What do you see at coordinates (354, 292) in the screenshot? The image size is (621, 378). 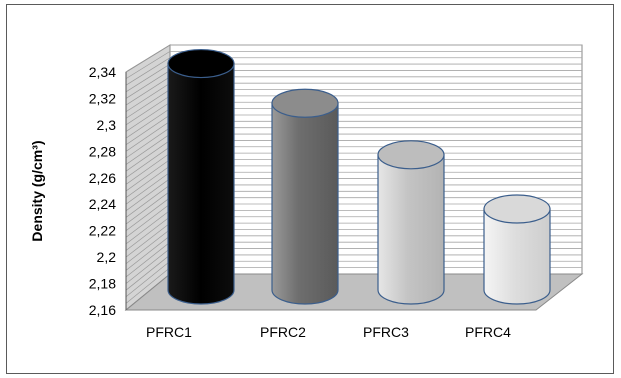 I see `floor` at bounding box center [354, 292].